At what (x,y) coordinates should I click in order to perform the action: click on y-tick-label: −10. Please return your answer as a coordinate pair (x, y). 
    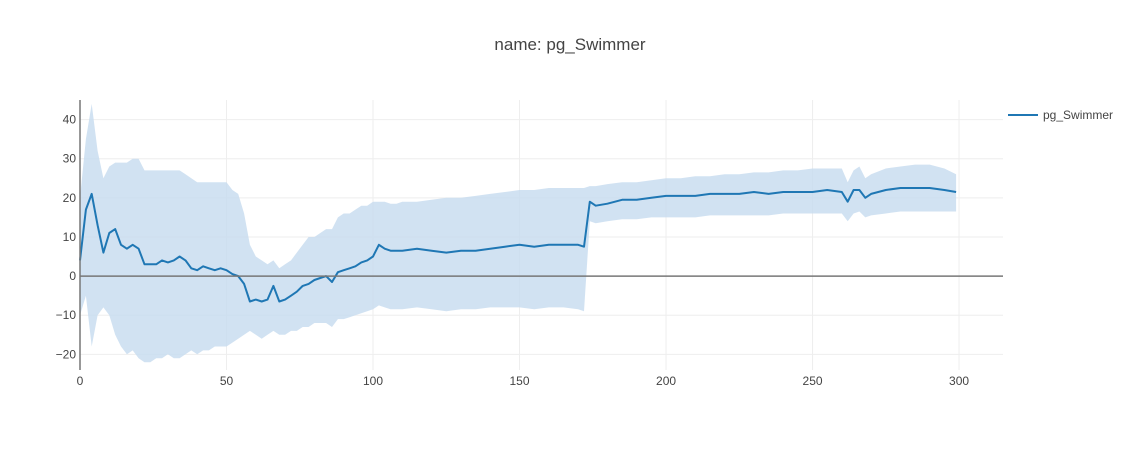
    Looking at the image, I should click on (66, 315).